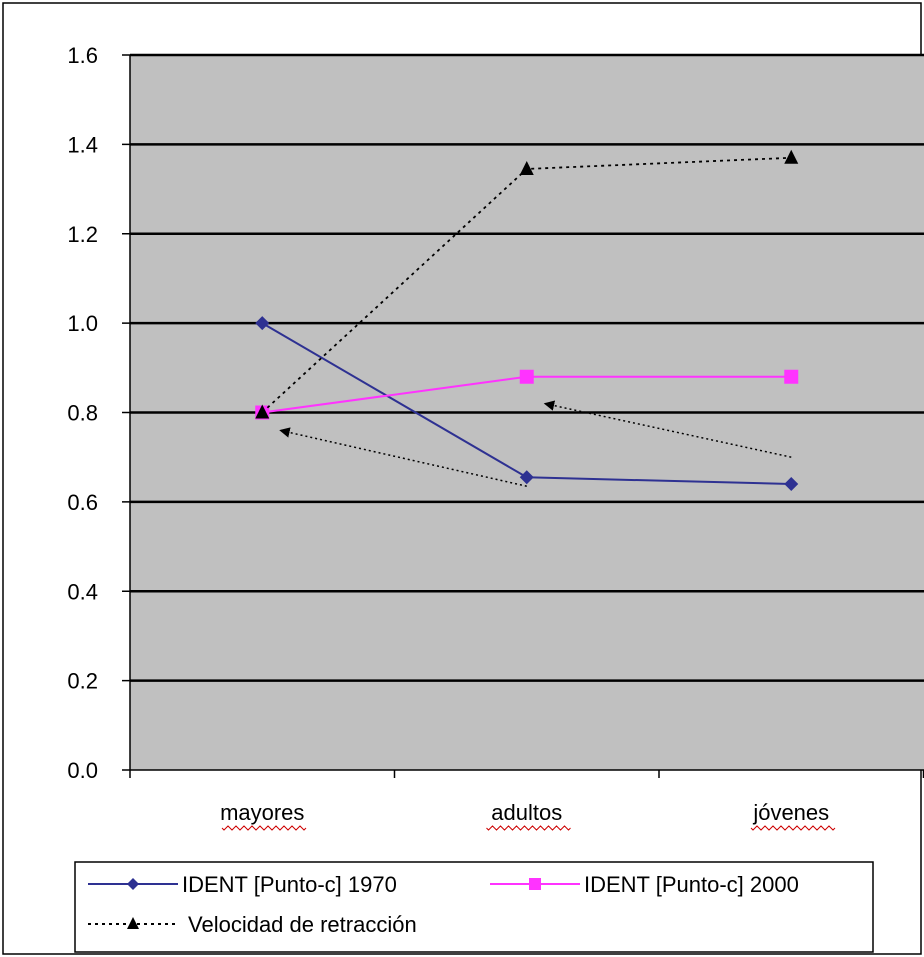  What do you see at coordinates (82, 55) in the screenshot?
I see `y-tick-label: 1.6` at bounding box center [82, 55].